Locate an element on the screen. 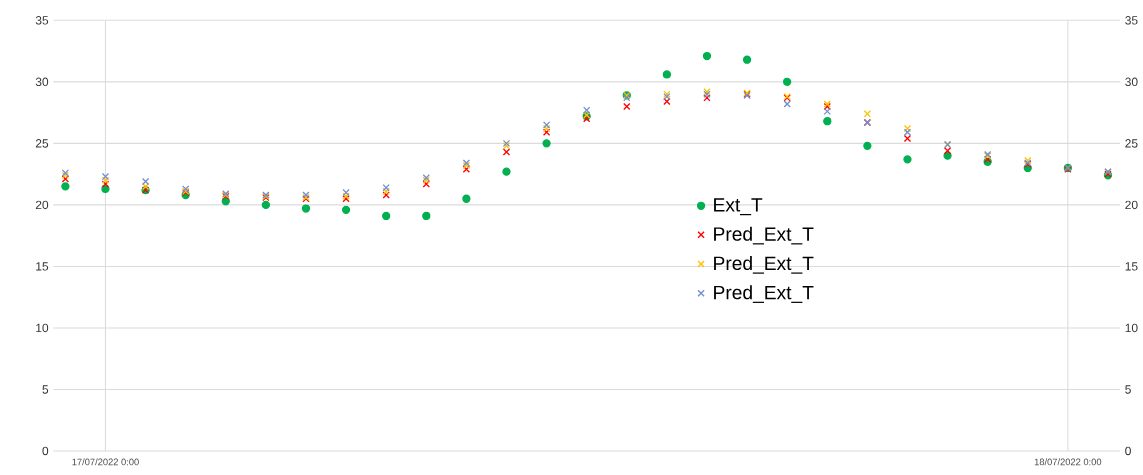 This screenshot has height=475, width=1143. y2-tick-label: 10 is located at coordinates (1131, 328).